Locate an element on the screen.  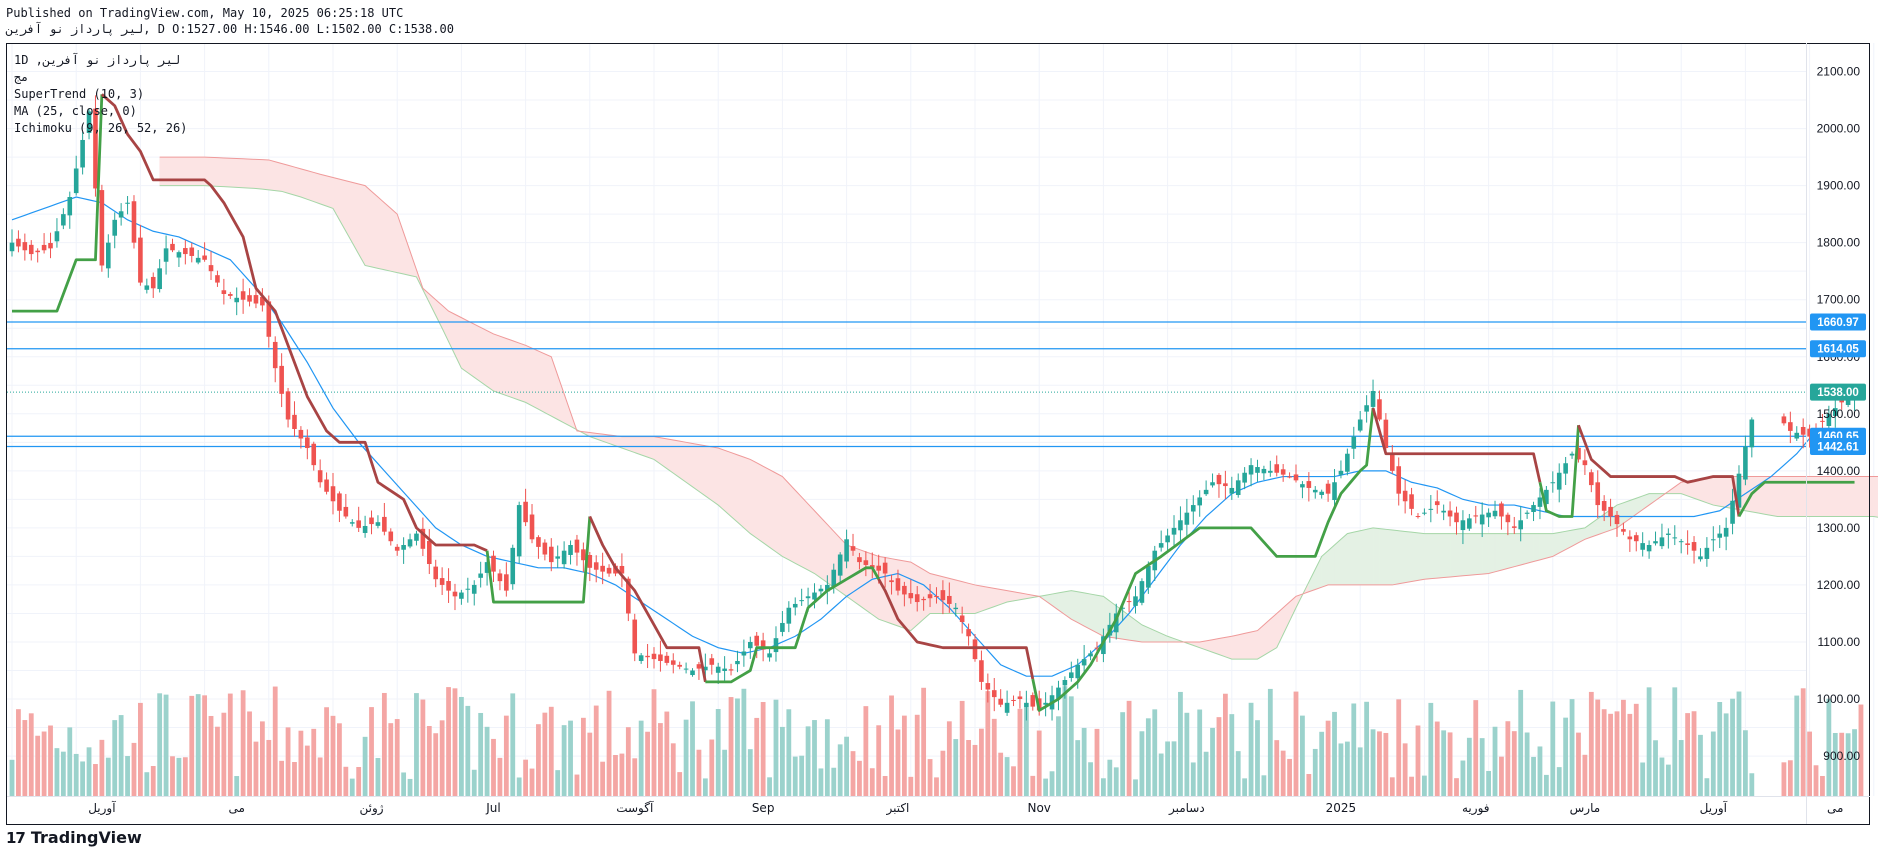
legend-ichimoku: Ichimoku (9, 26, 52, 26) is located at coordinates (101, 128).